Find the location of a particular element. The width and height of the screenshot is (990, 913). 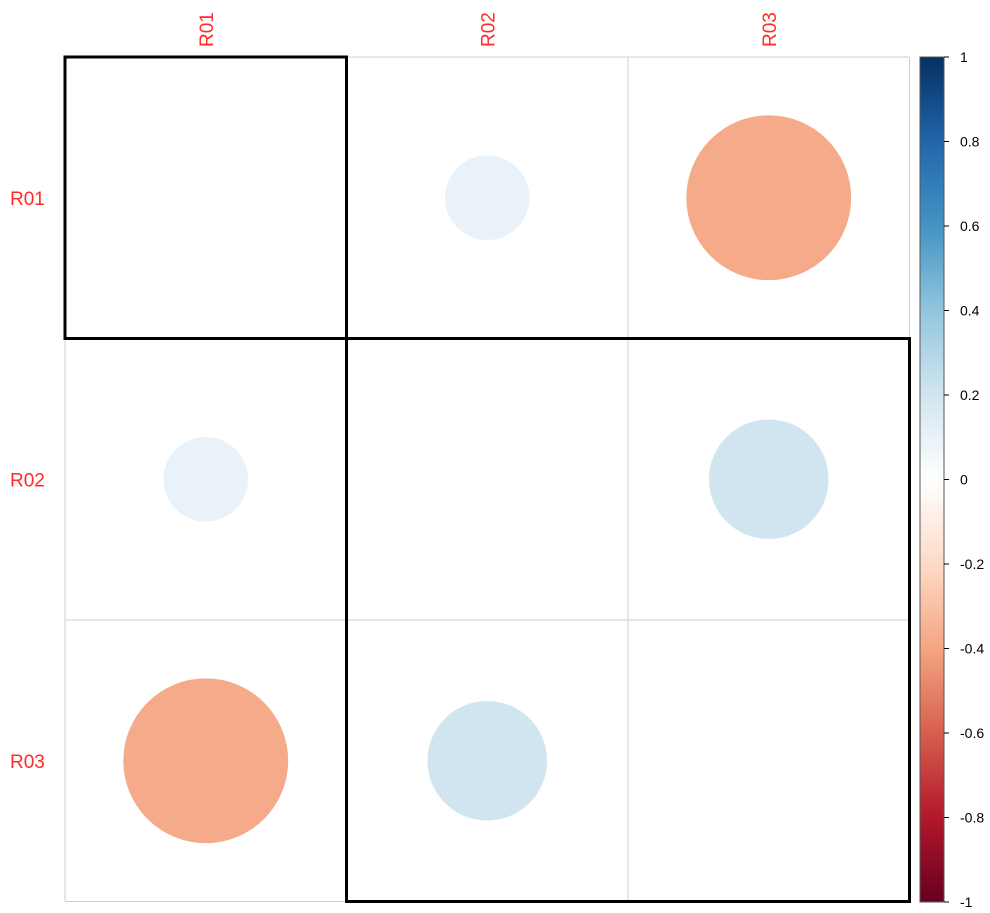

colorbar-tick-label: 1 is located at coordinates (964, 57).